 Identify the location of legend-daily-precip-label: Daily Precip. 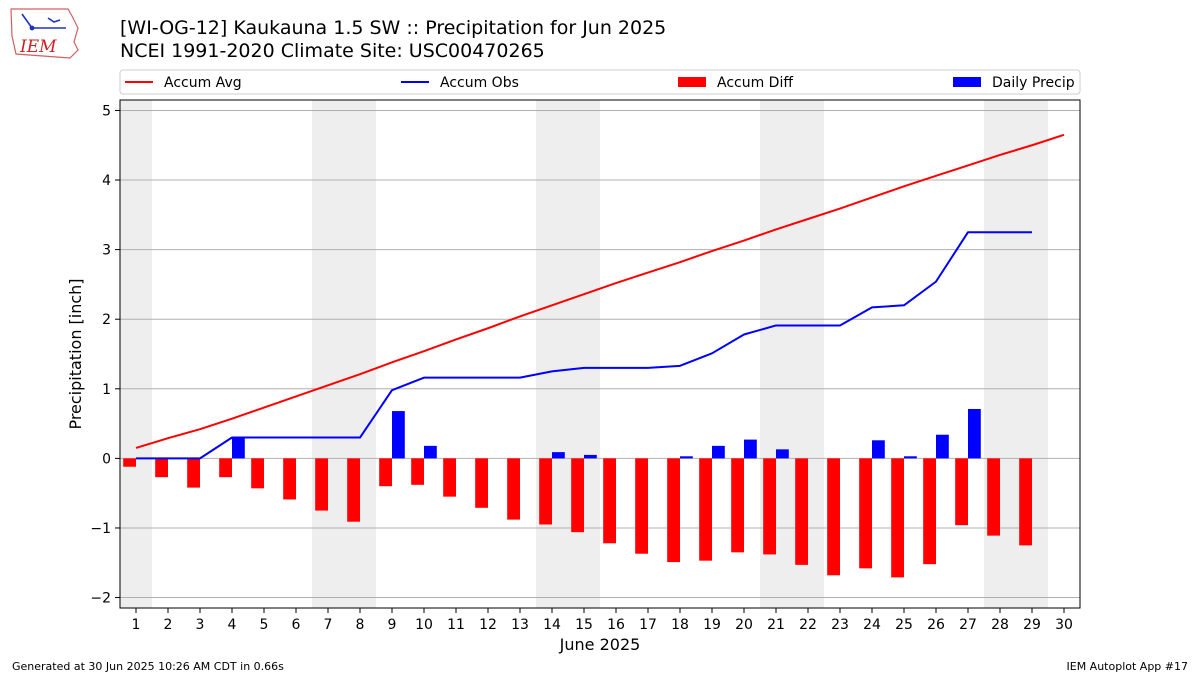
(1033, 83).